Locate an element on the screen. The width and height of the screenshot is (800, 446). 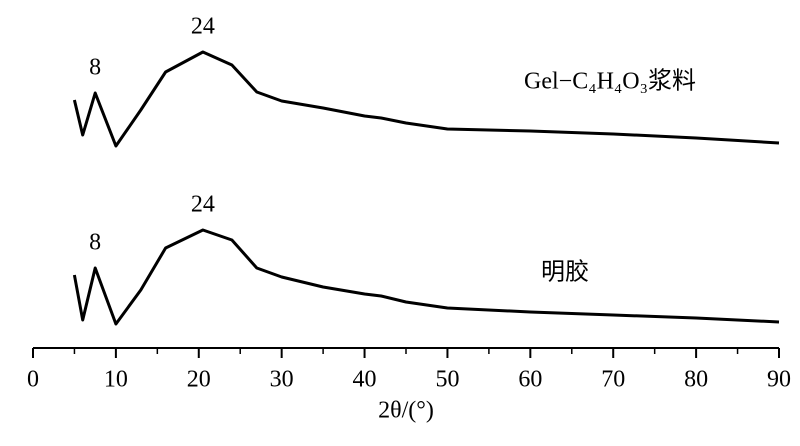
x-tick-label: 90 is located at coordinates (779, 380).